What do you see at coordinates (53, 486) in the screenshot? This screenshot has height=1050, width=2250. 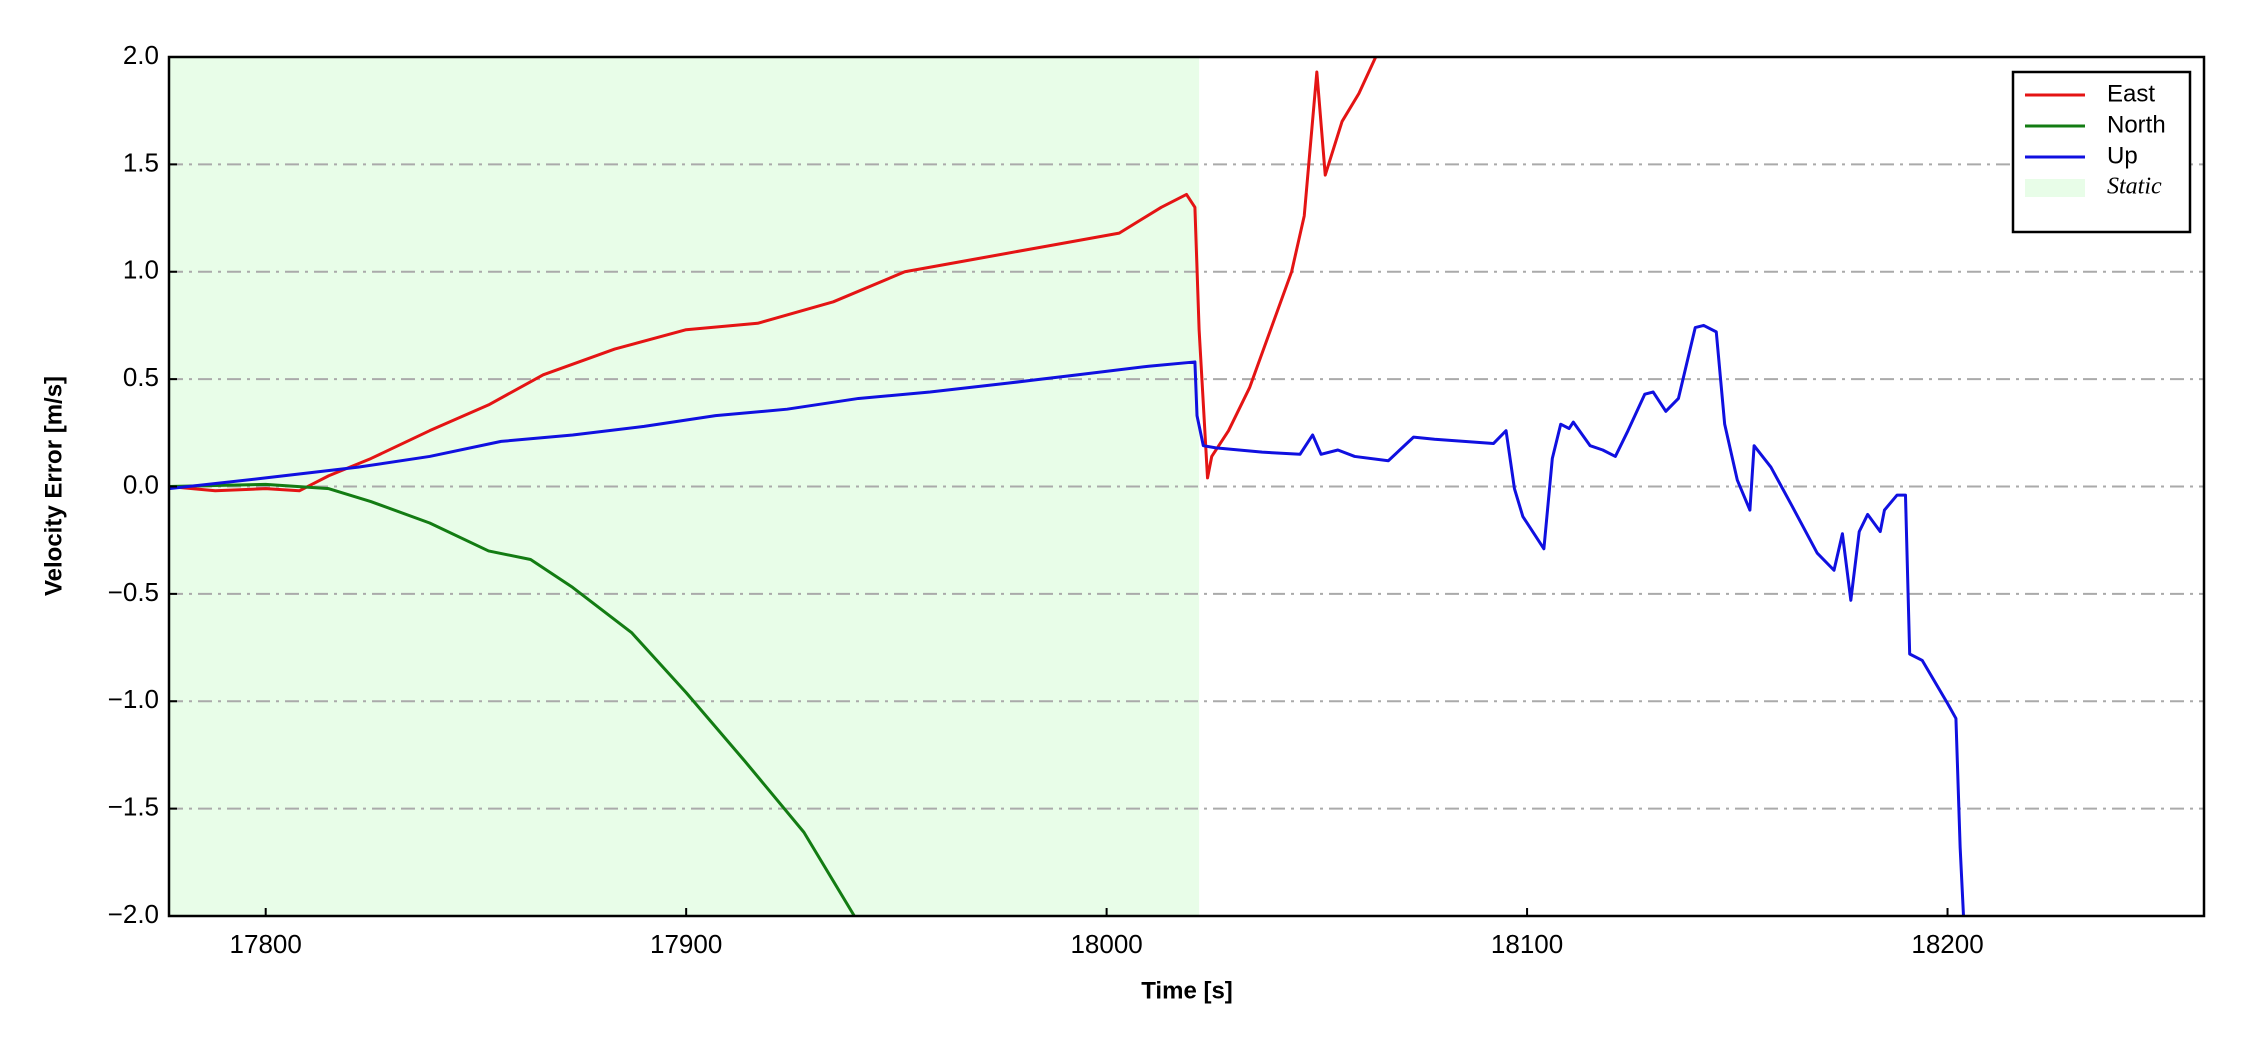 I see `y-axis-label: Velocity Error [m/s]` at bounding box center [53, 486].